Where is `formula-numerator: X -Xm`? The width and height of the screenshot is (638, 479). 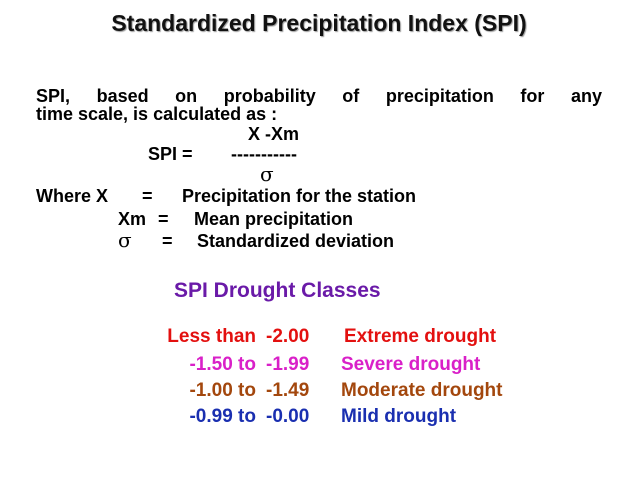
formula-numerator: X -Xm is located at coordinates (274, 134).